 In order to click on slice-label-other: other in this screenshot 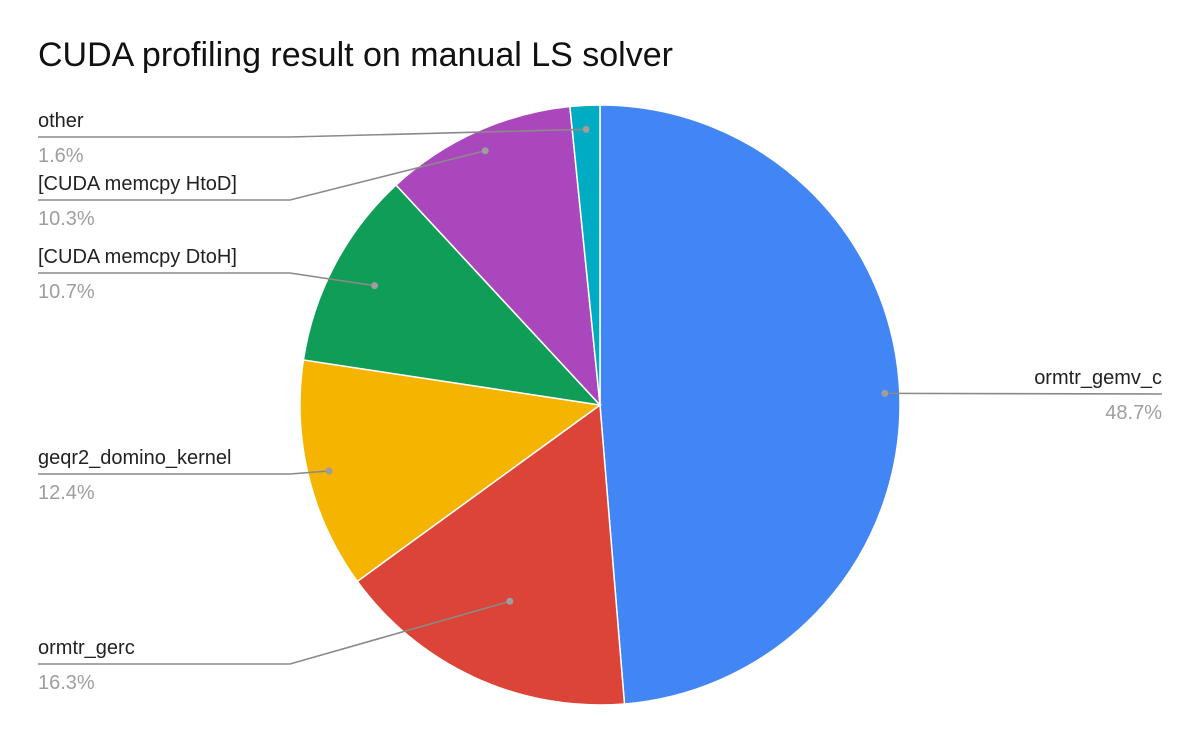, I will do `click(61, 121)`.